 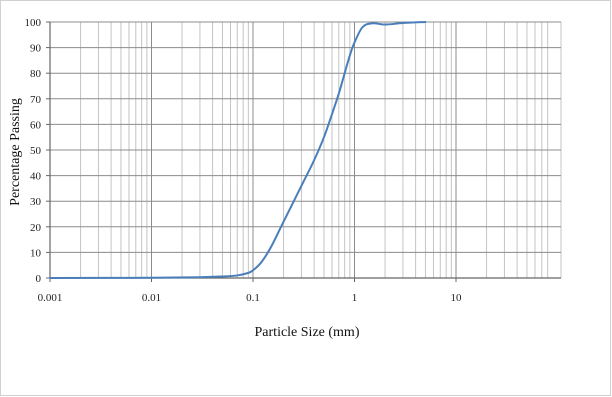 I want to click on x-tick-labels: 0.001 0.01 0.1 1 10, so click(x=250, y=298).